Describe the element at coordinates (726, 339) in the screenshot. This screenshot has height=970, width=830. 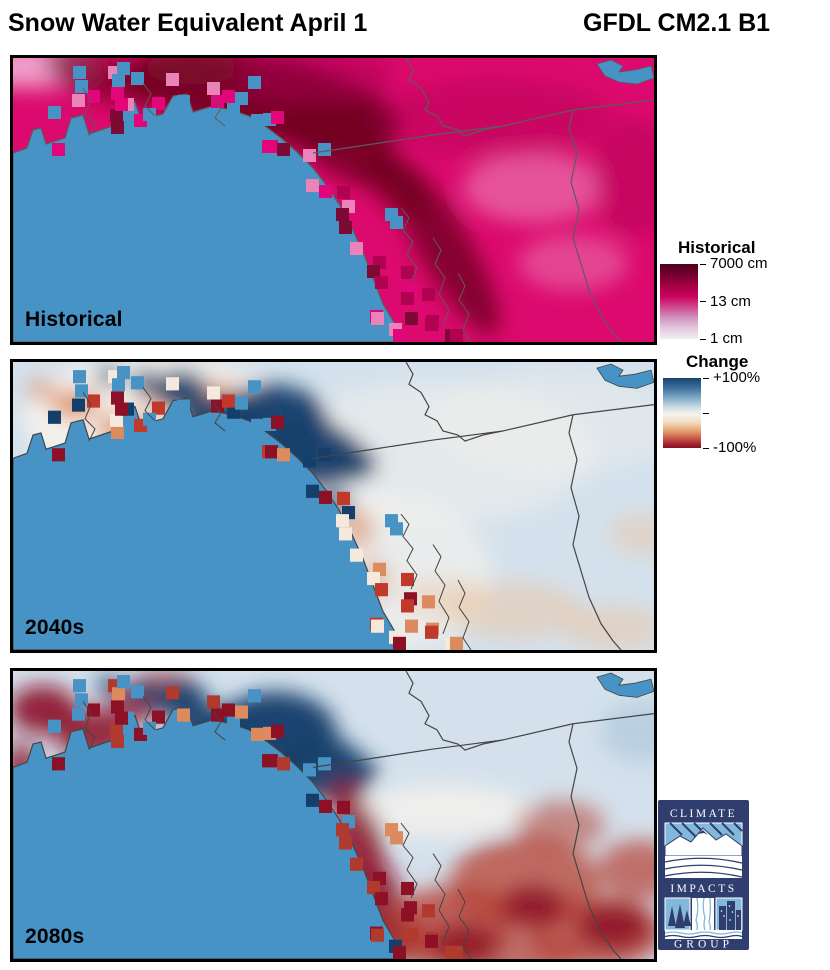
I see `historical-tick-min-label: 1 cm` at that location.